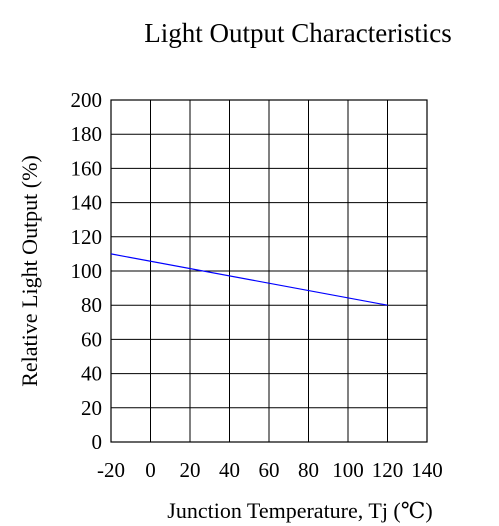  What do you see at coordinates (87, 203) in the screenshot?
I see `y-tick-label: 140` at bounding box center [87, 203].